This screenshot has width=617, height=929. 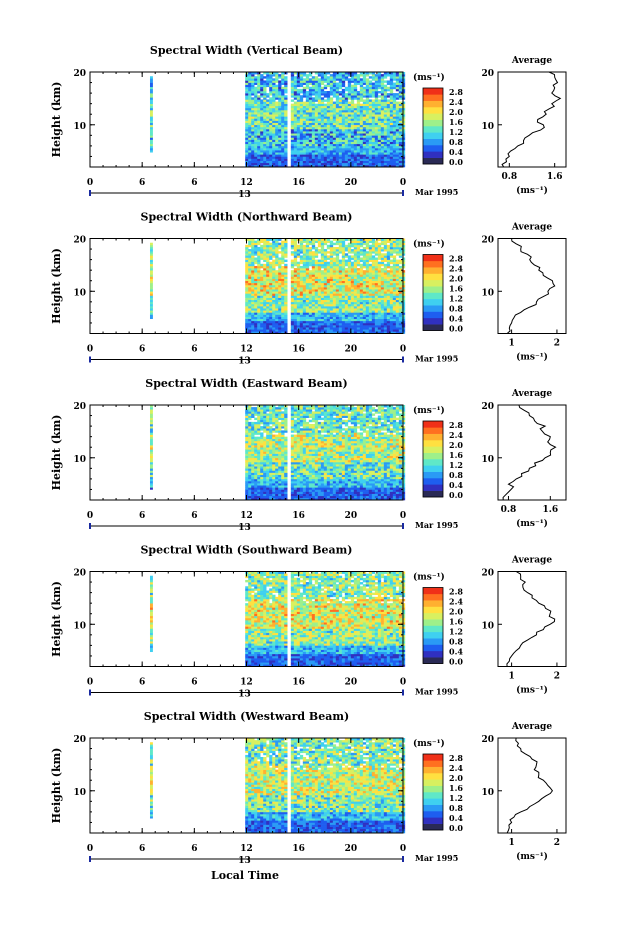 I want to click on colorbar-frame, so click(x=433, y=126).